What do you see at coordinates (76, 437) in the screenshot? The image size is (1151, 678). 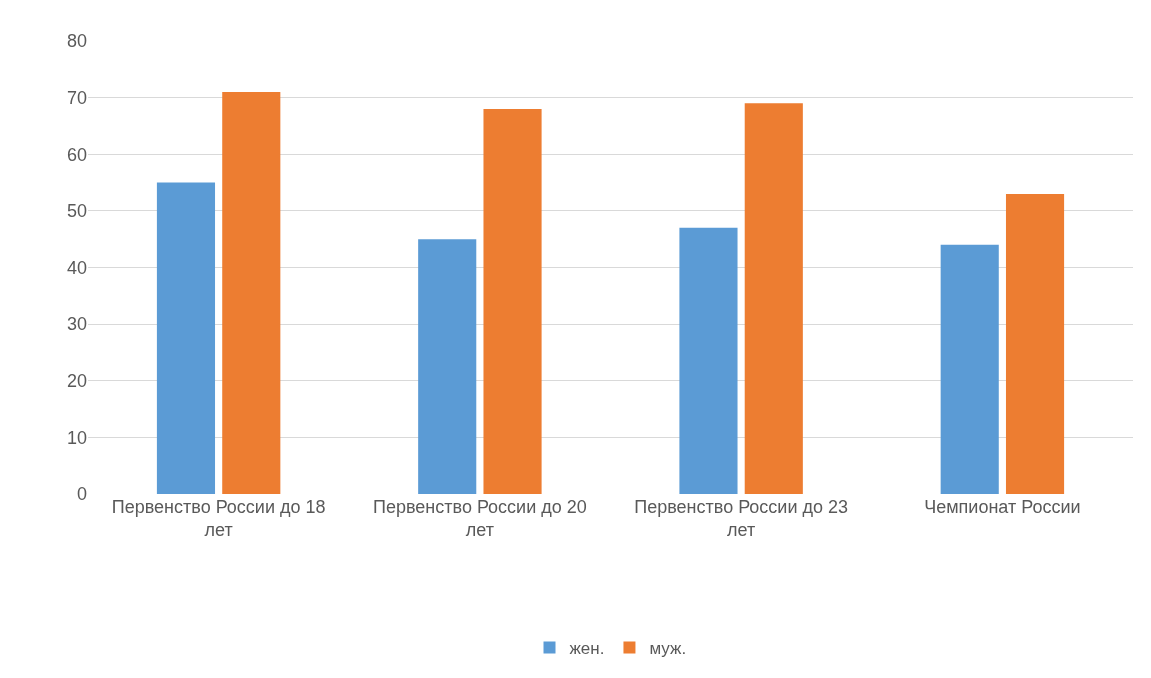 I see `y-tick-label: 10` at bounding box center [76, 437].